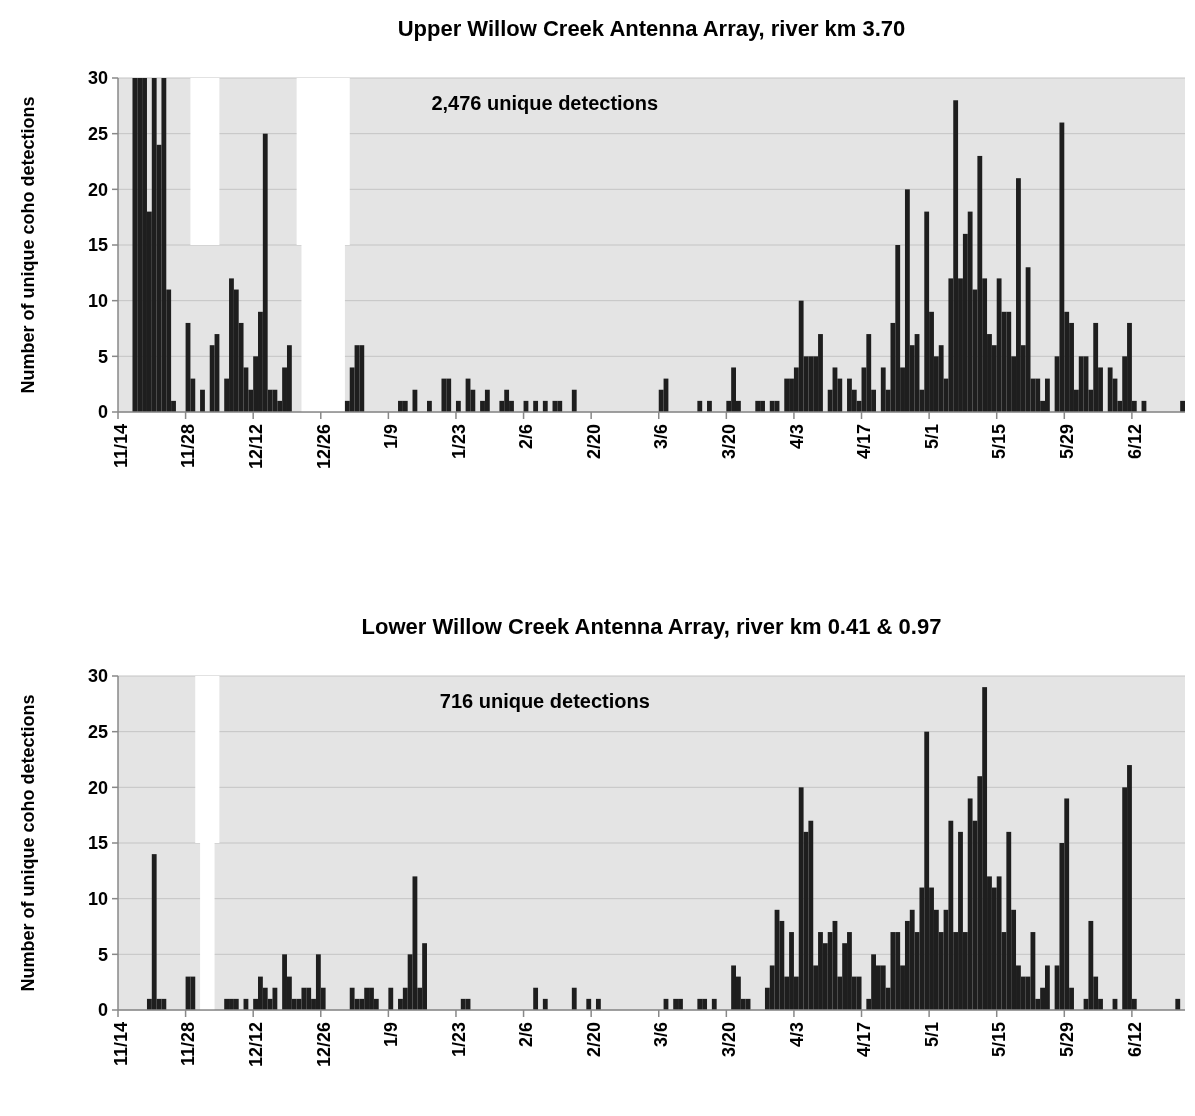 This screenshot has height=1116, width=1195. I want to click on annotation: 716 unique detections, so click(544, 701).